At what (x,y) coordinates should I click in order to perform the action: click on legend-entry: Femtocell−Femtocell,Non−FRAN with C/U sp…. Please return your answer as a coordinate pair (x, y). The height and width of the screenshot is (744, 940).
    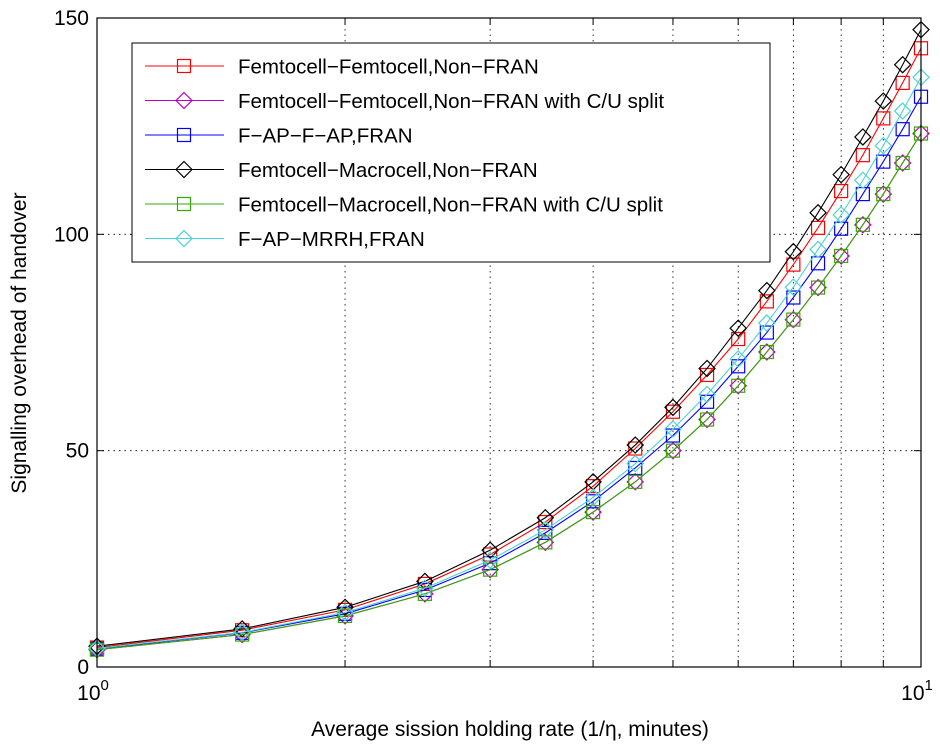
    Looking at the image, I should click on (404, 101).